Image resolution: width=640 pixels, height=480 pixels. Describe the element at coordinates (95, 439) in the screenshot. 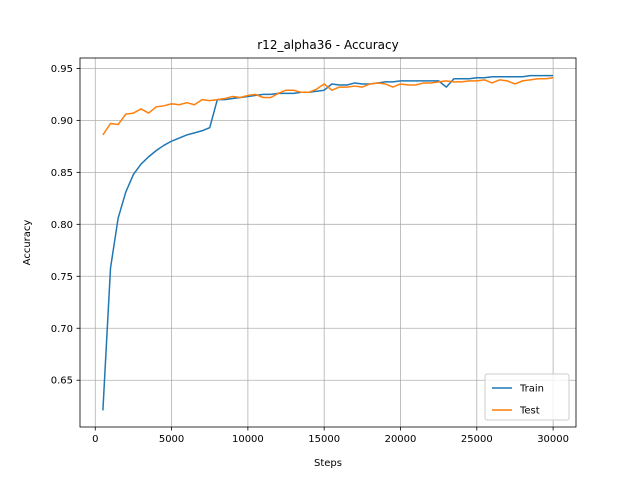

I see `x-tick-label: 0` at that location.